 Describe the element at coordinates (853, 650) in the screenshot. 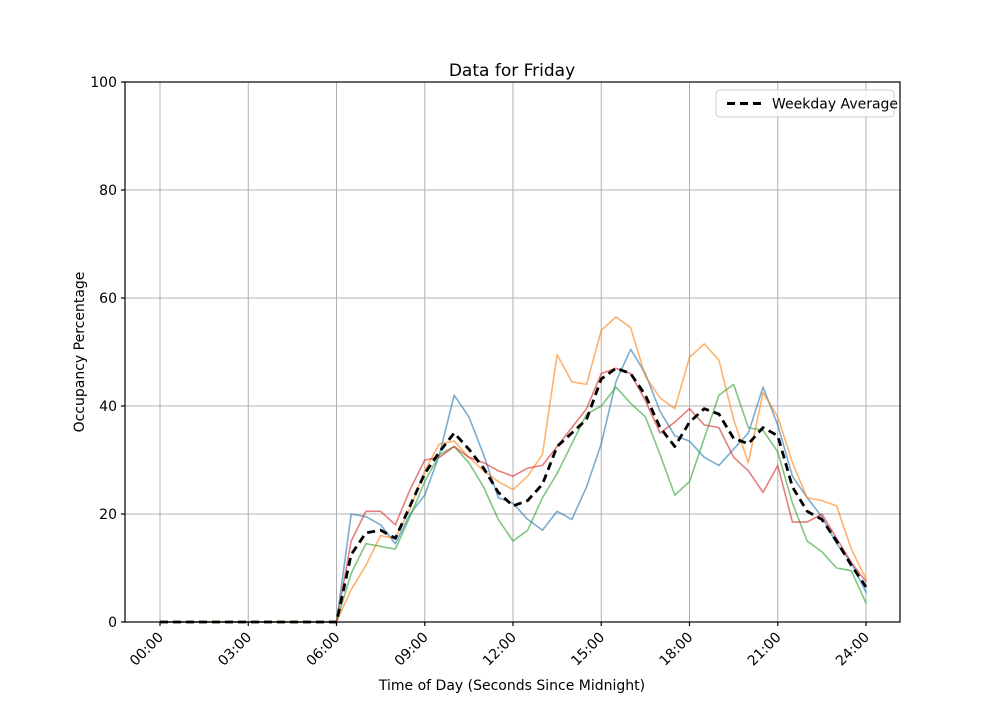

I see `x-tick-label: 24:00` at that location.